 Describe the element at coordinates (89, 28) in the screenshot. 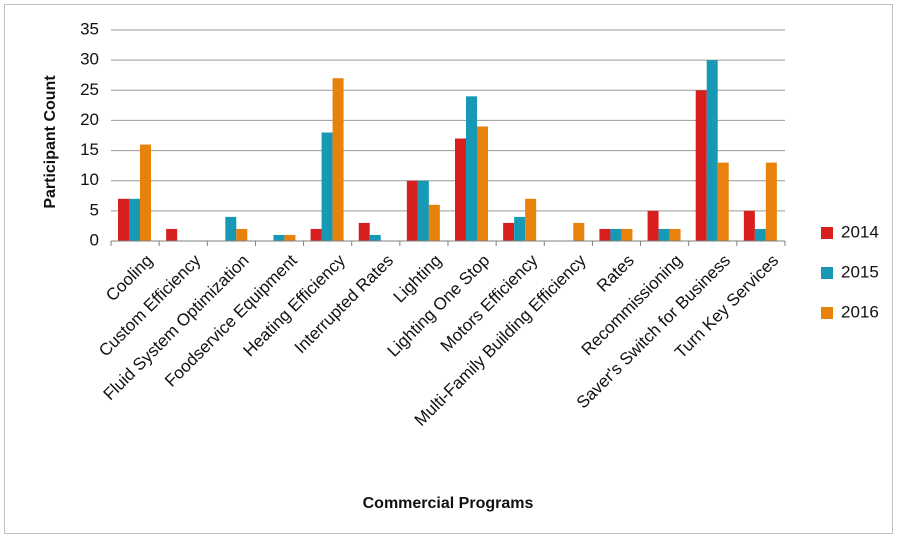

I see `y-tick-label: 35` at that location.